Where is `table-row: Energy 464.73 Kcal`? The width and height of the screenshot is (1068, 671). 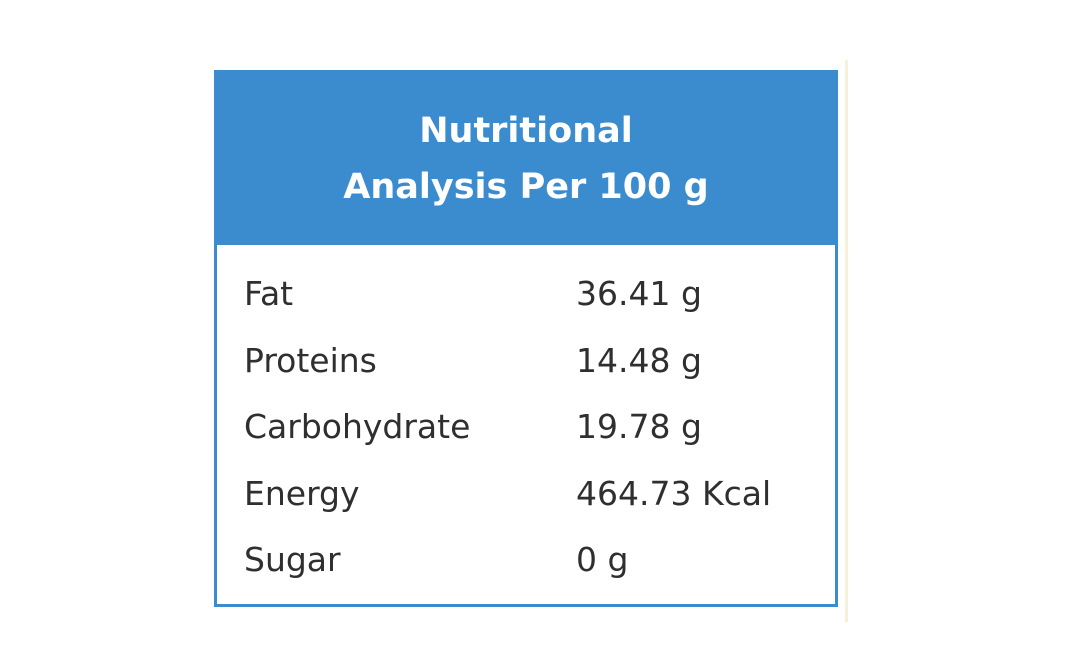
table-row: Energy 464.73 Kcal is located at coordinates (526, 494).